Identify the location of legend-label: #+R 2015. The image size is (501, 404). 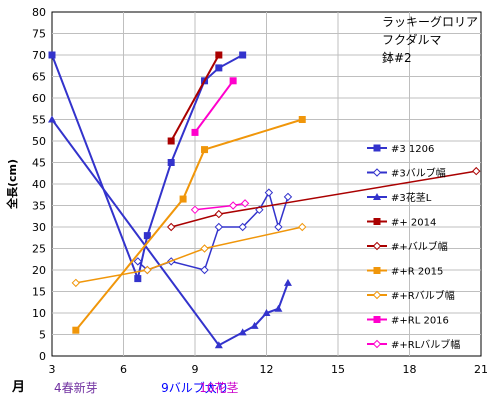
(417, 272).